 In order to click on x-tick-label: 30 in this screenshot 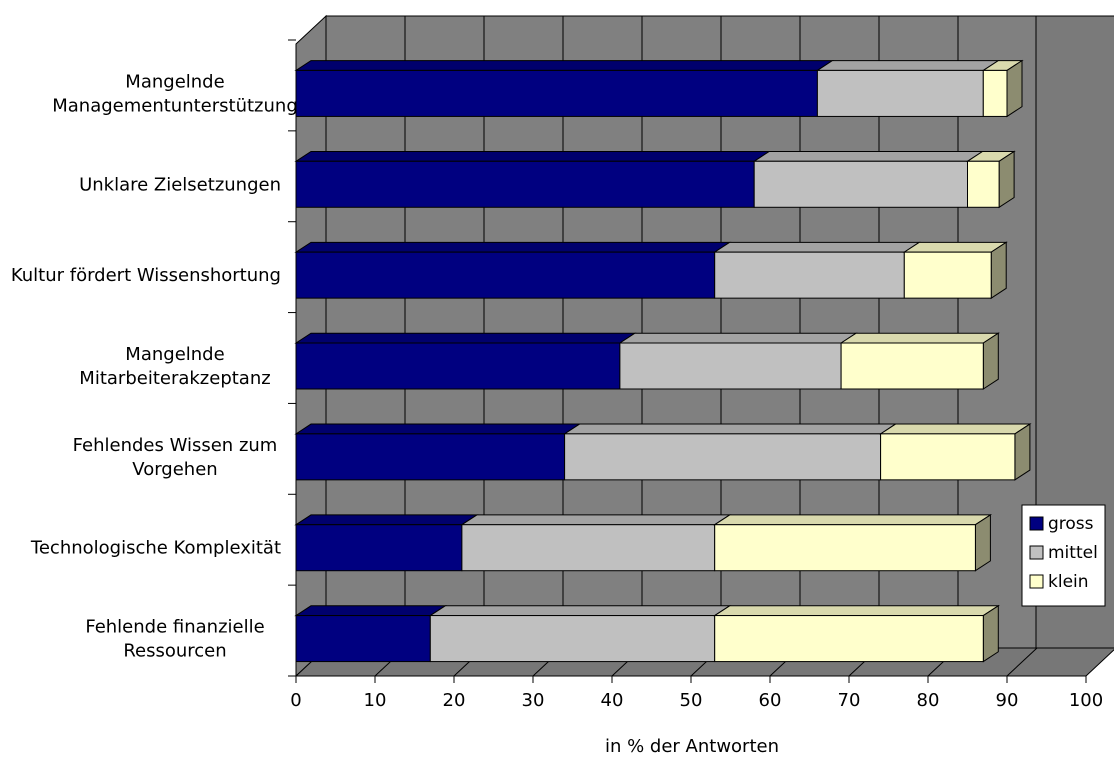, I will do `click(533, 700)`.